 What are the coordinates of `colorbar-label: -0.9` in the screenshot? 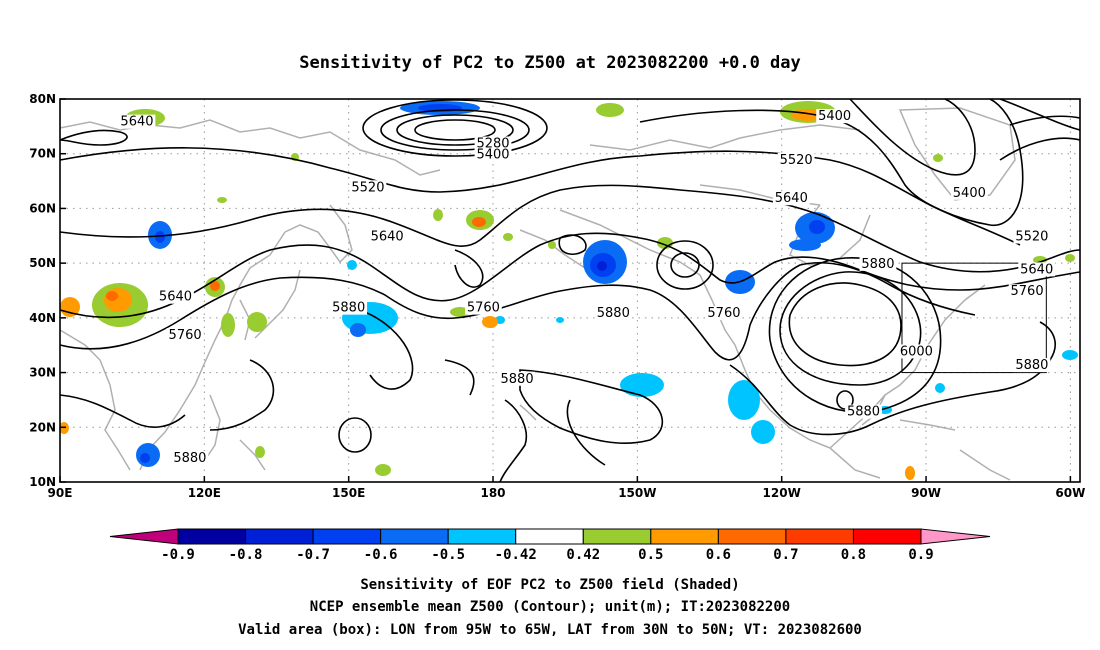 It's located at (178, 555).